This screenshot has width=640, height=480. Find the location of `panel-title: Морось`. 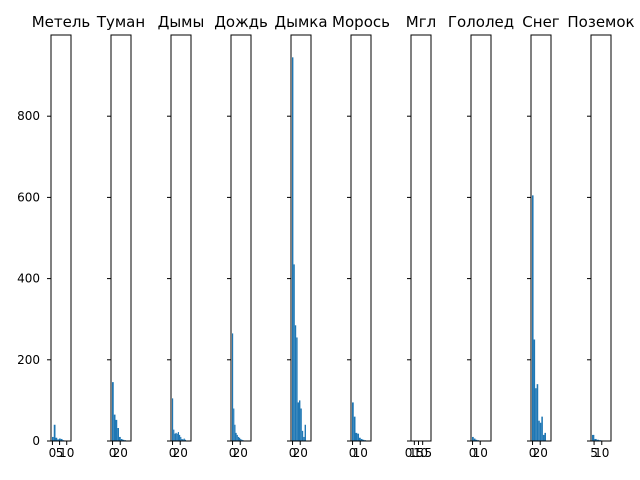

panel-title: Морось is located at coordinates (361, 22).